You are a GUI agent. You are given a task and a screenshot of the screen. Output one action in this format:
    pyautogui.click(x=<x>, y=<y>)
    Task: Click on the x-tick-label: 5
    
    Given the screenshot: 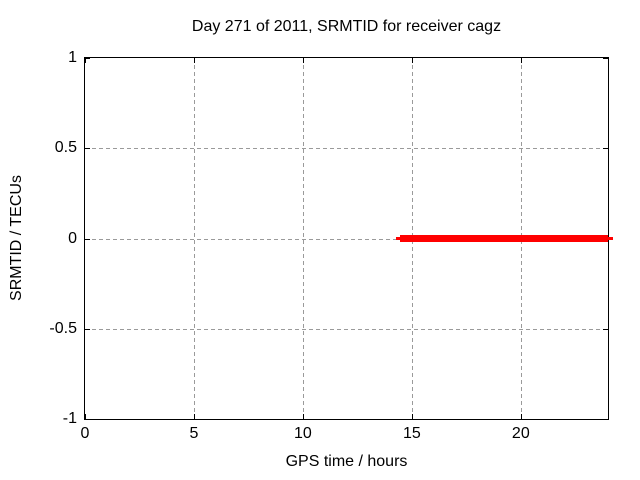 What is the action you would take?
    pyautogui.click(x=194, y=433)
    